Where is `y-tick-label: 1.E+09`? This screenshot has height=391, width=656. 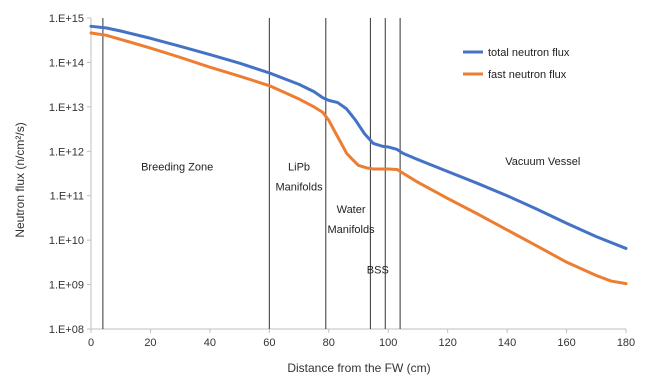
y-tick-label: 1.E+09 is located at coordinates (66, 286).